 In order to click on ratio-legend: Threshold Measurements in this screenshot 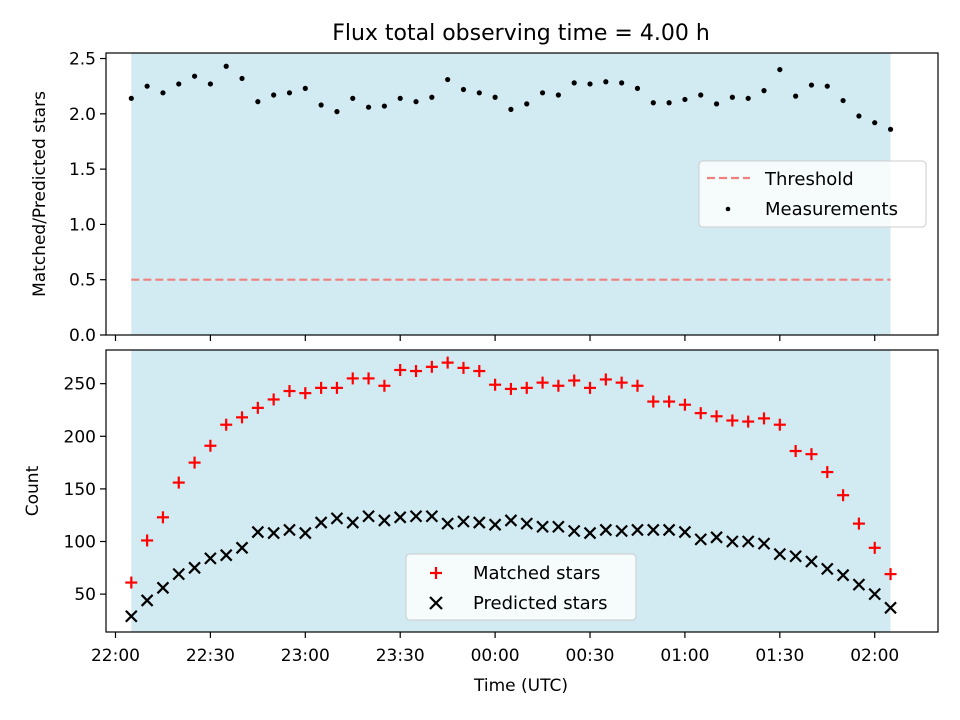, I will do `click(812, 194)`.